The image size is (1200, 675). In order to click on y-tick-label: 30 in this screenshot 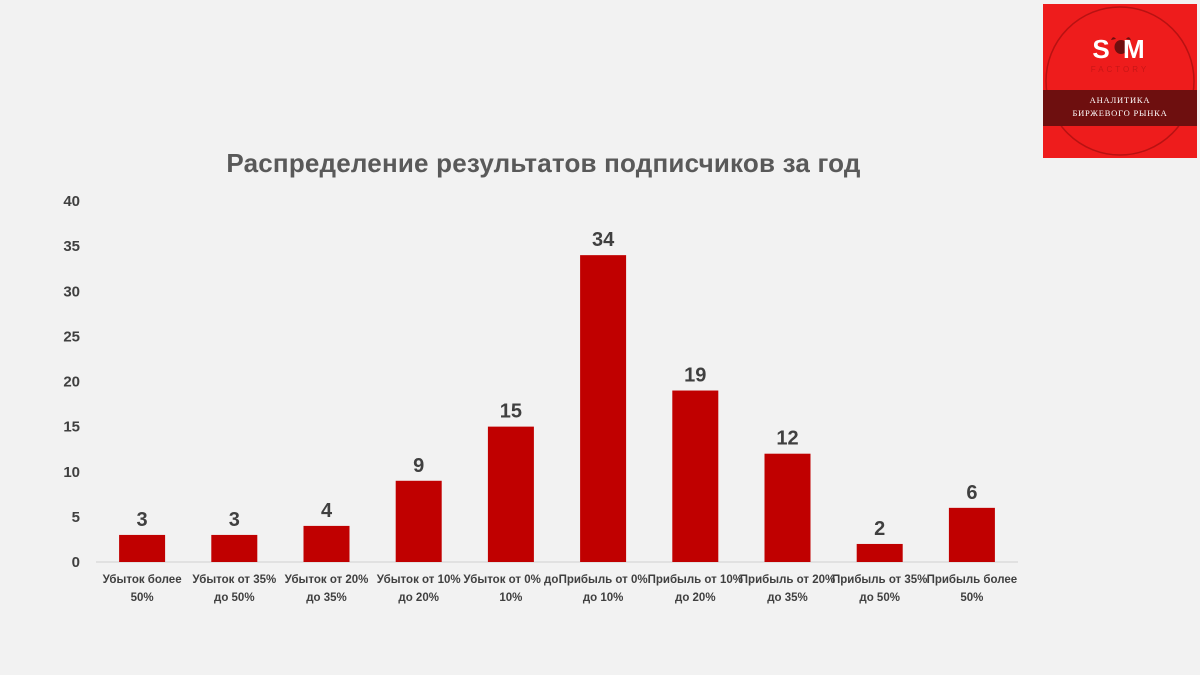, I will do `click(71, 291)`.